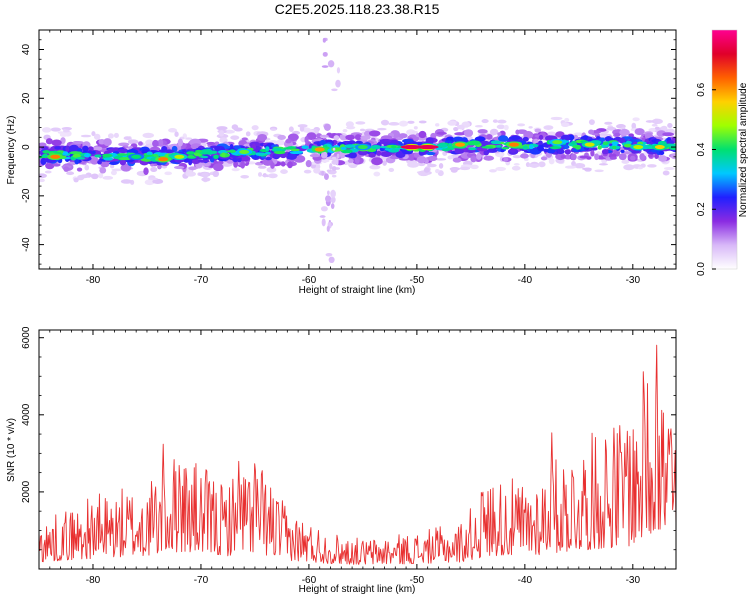 This screenshot has height=600, width=750. Describe the element at coordinates (26, 98) in the screenshot. I see `y-tick-label: 20` at that location.